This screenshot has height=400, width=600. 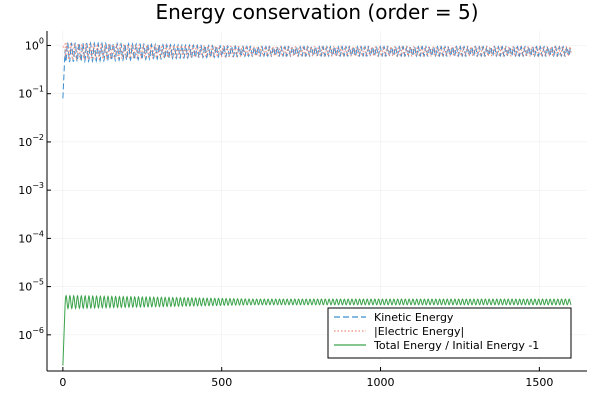 I want to click on y-tick-label: 10⁰, so click(x=34, y=44).